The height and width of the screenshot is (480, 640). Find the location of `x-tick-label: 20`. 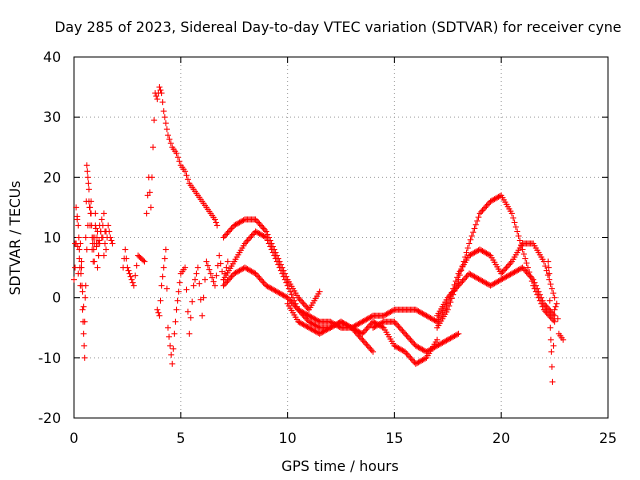

x-tick-label: 20 is located at coordinates (501, 439).